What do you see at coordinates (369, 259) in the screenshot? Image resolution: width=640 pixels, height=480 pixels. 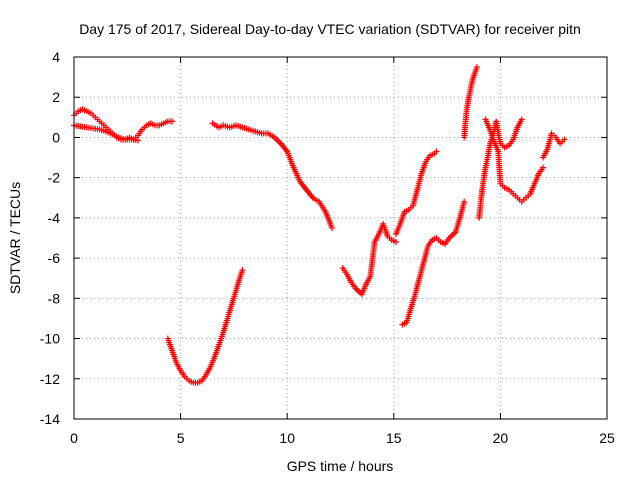 I see `series-arc5` at bounding box center [369, 259].